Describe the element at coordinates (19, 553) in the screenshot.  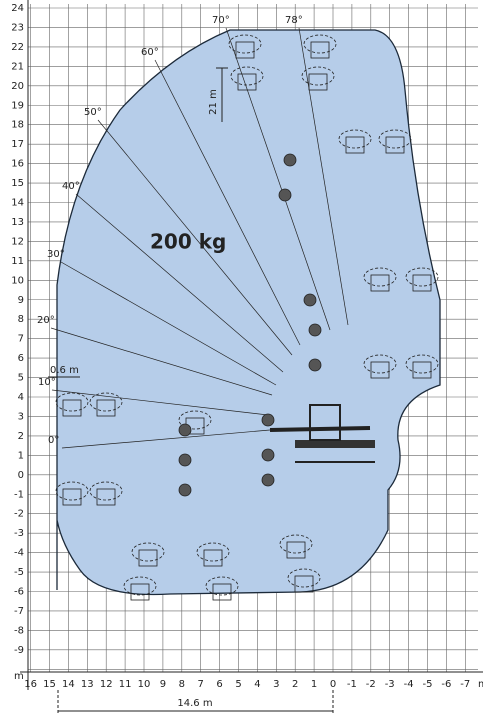
I see `y-tick-label: -4` at that location.